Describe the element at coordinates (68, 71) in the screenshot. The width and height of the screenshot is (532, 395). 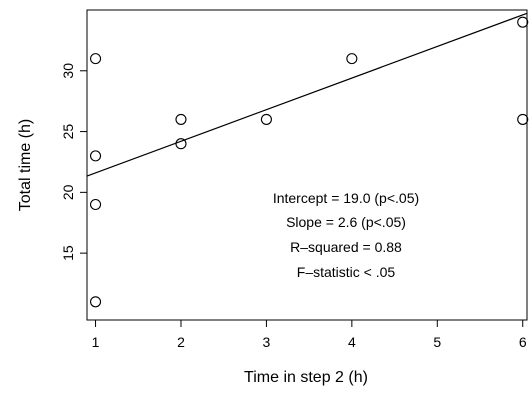
I see `y-tick-label: 30` at that location.